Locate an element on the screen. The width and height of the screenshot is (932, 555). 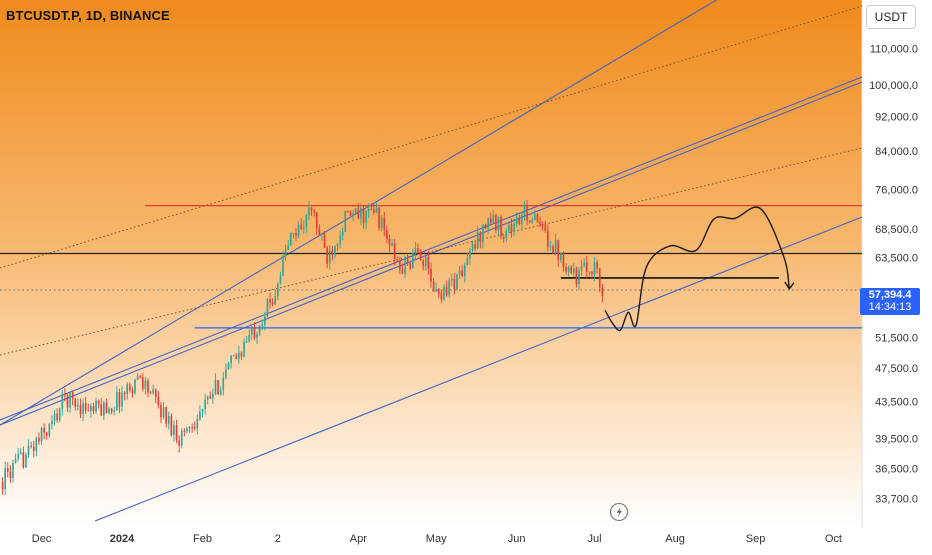
projection-arrowhead is located at coordinates (789, 286).